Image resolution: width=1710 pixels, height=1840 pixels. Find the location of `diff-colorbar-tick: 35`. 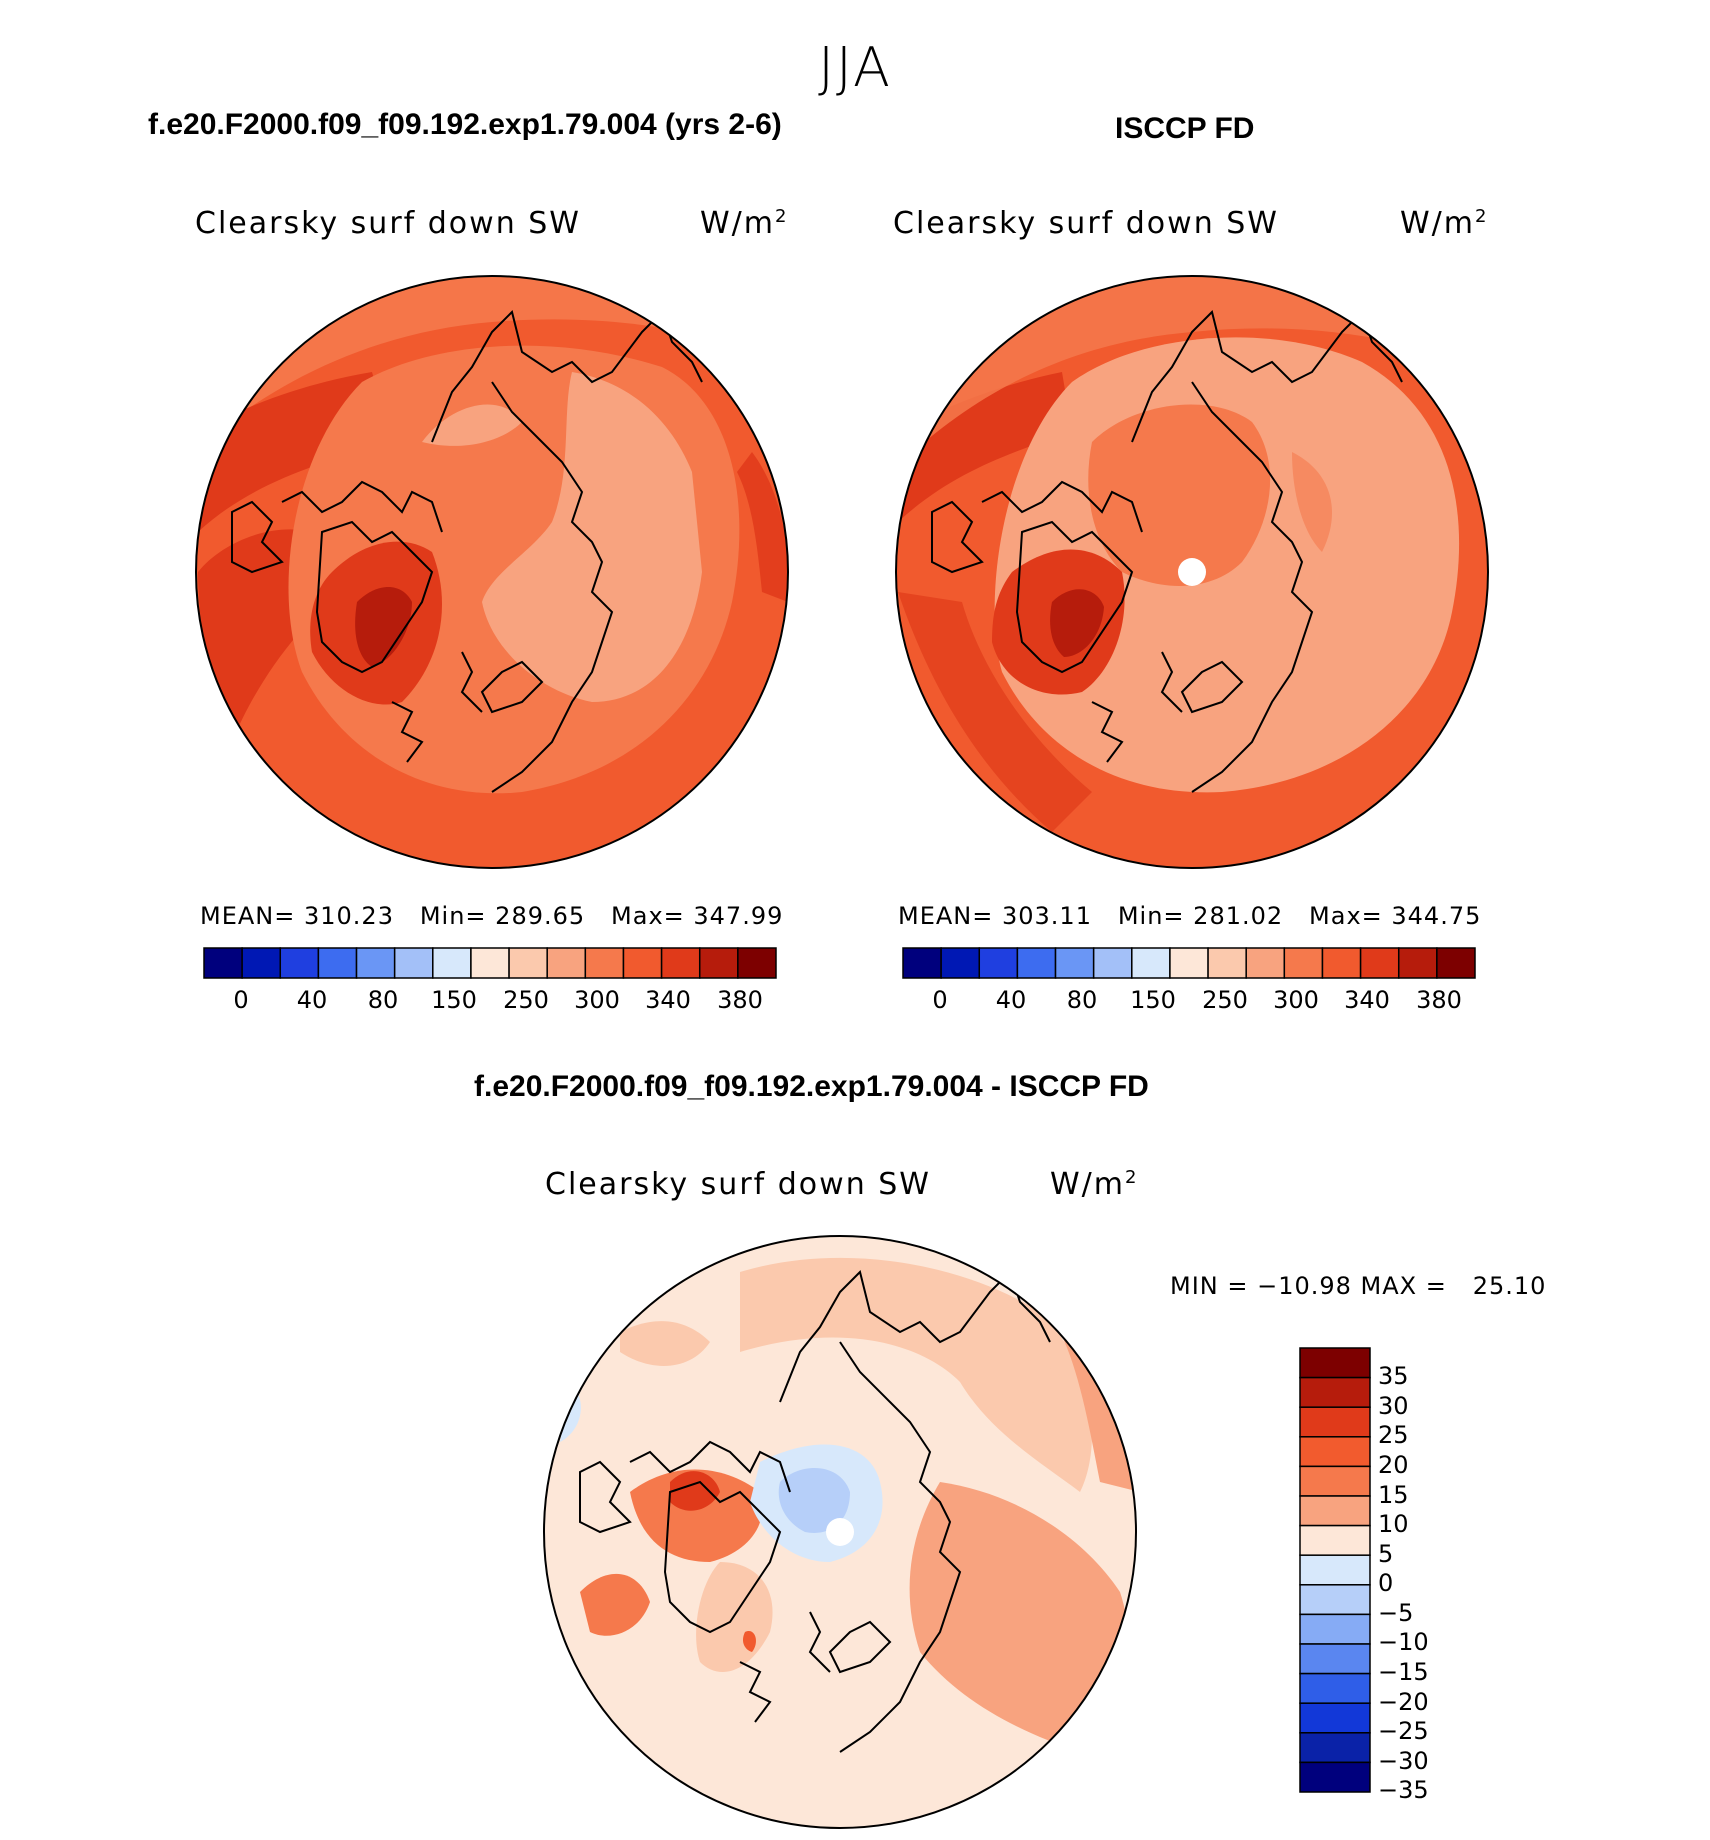

diff-colorbar-tick: 35 is located at coordinates (1393, 1376).